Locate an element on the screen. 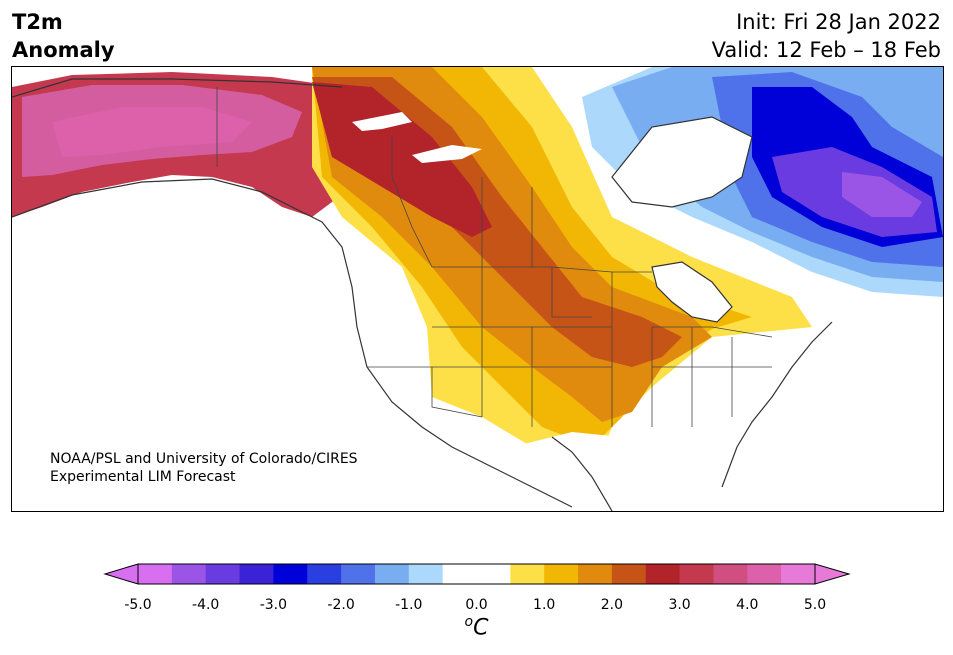 This screenshot has height=655, width=953. colorbar-tick-label: 2.0 is located at coordinates (612, 605).